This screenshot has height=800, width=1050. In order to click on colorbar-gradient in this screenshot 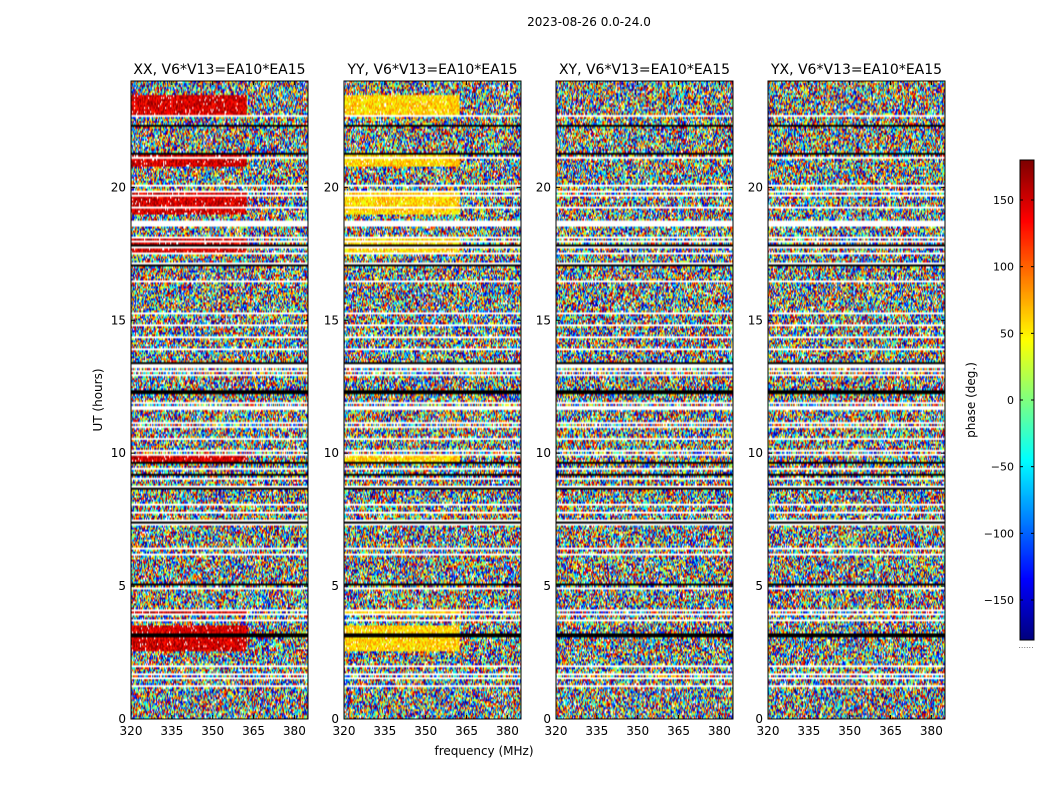, I will do `click(1027, 400)`.